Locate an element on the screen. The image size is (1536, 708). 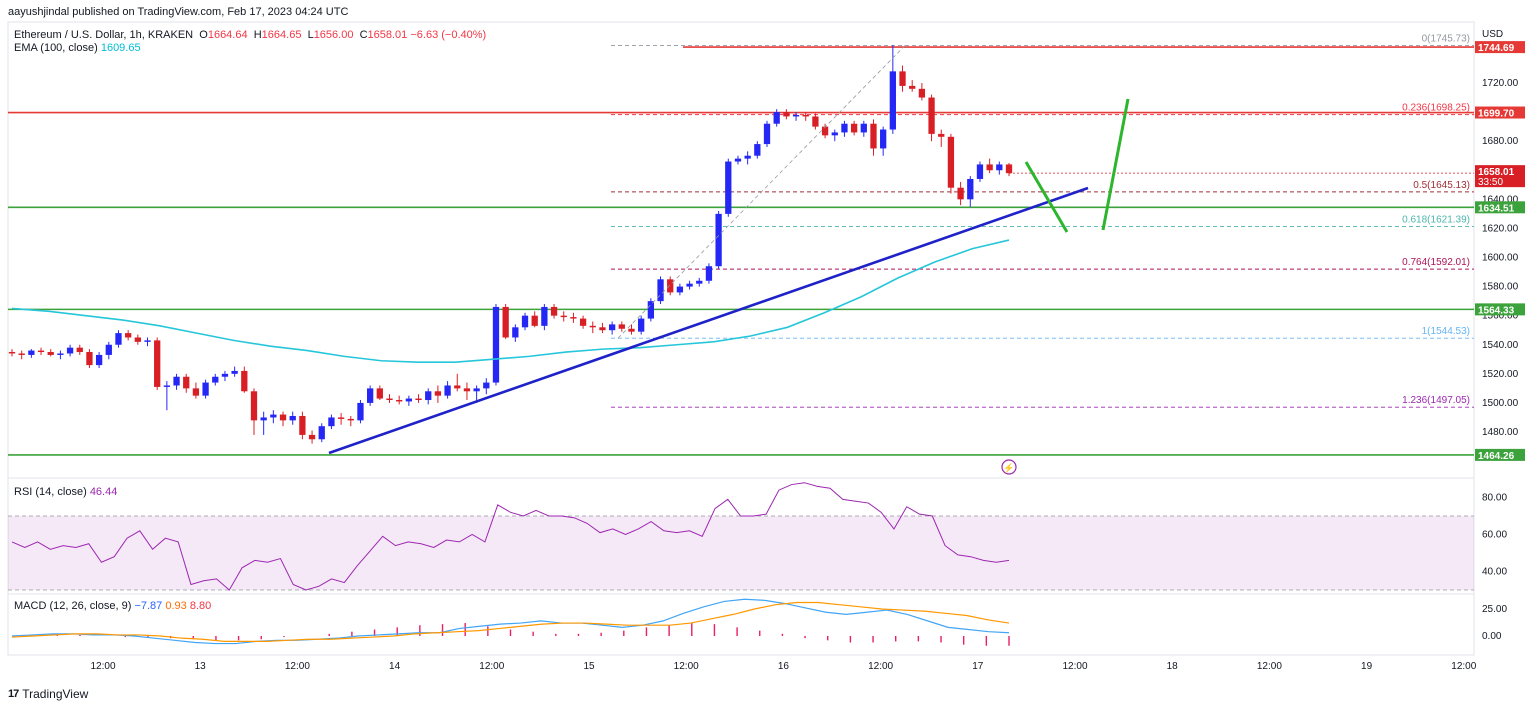
resistance-price-tag is located at coordinates (1500, 112).